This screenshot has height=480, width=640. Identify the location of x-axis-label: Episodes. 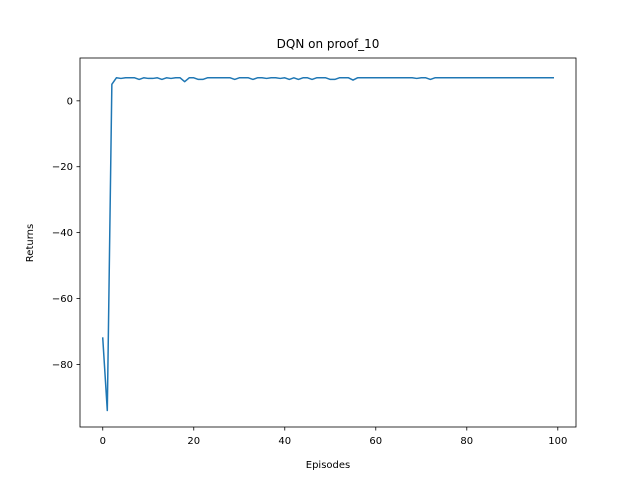
(328, 465).